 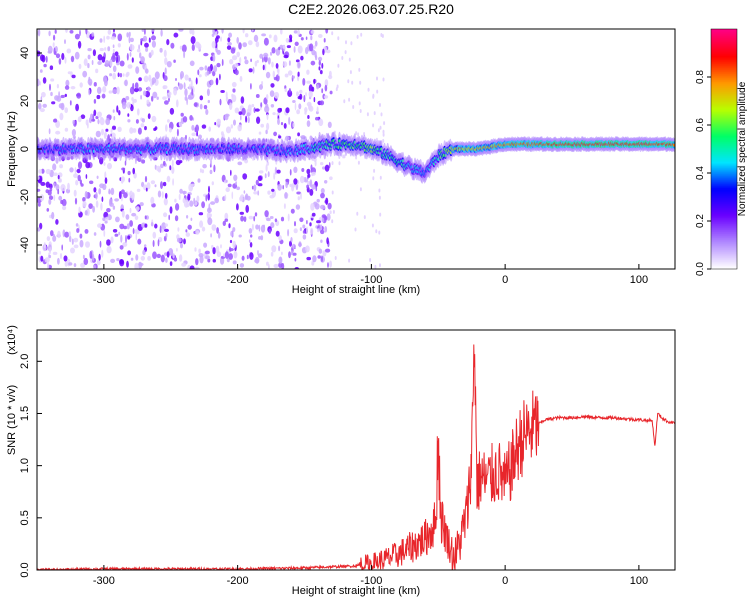 I want to click on snr-x-tick-label: 0, so click(x=505, y=581).